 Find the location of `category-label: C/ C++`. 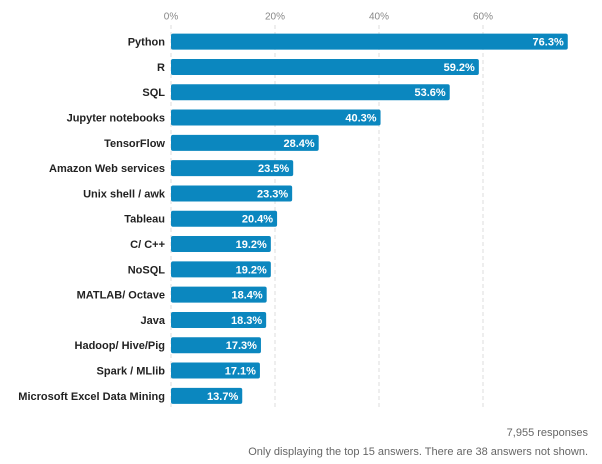

category-label: C/ C++ is located at coordinates (147, 245).